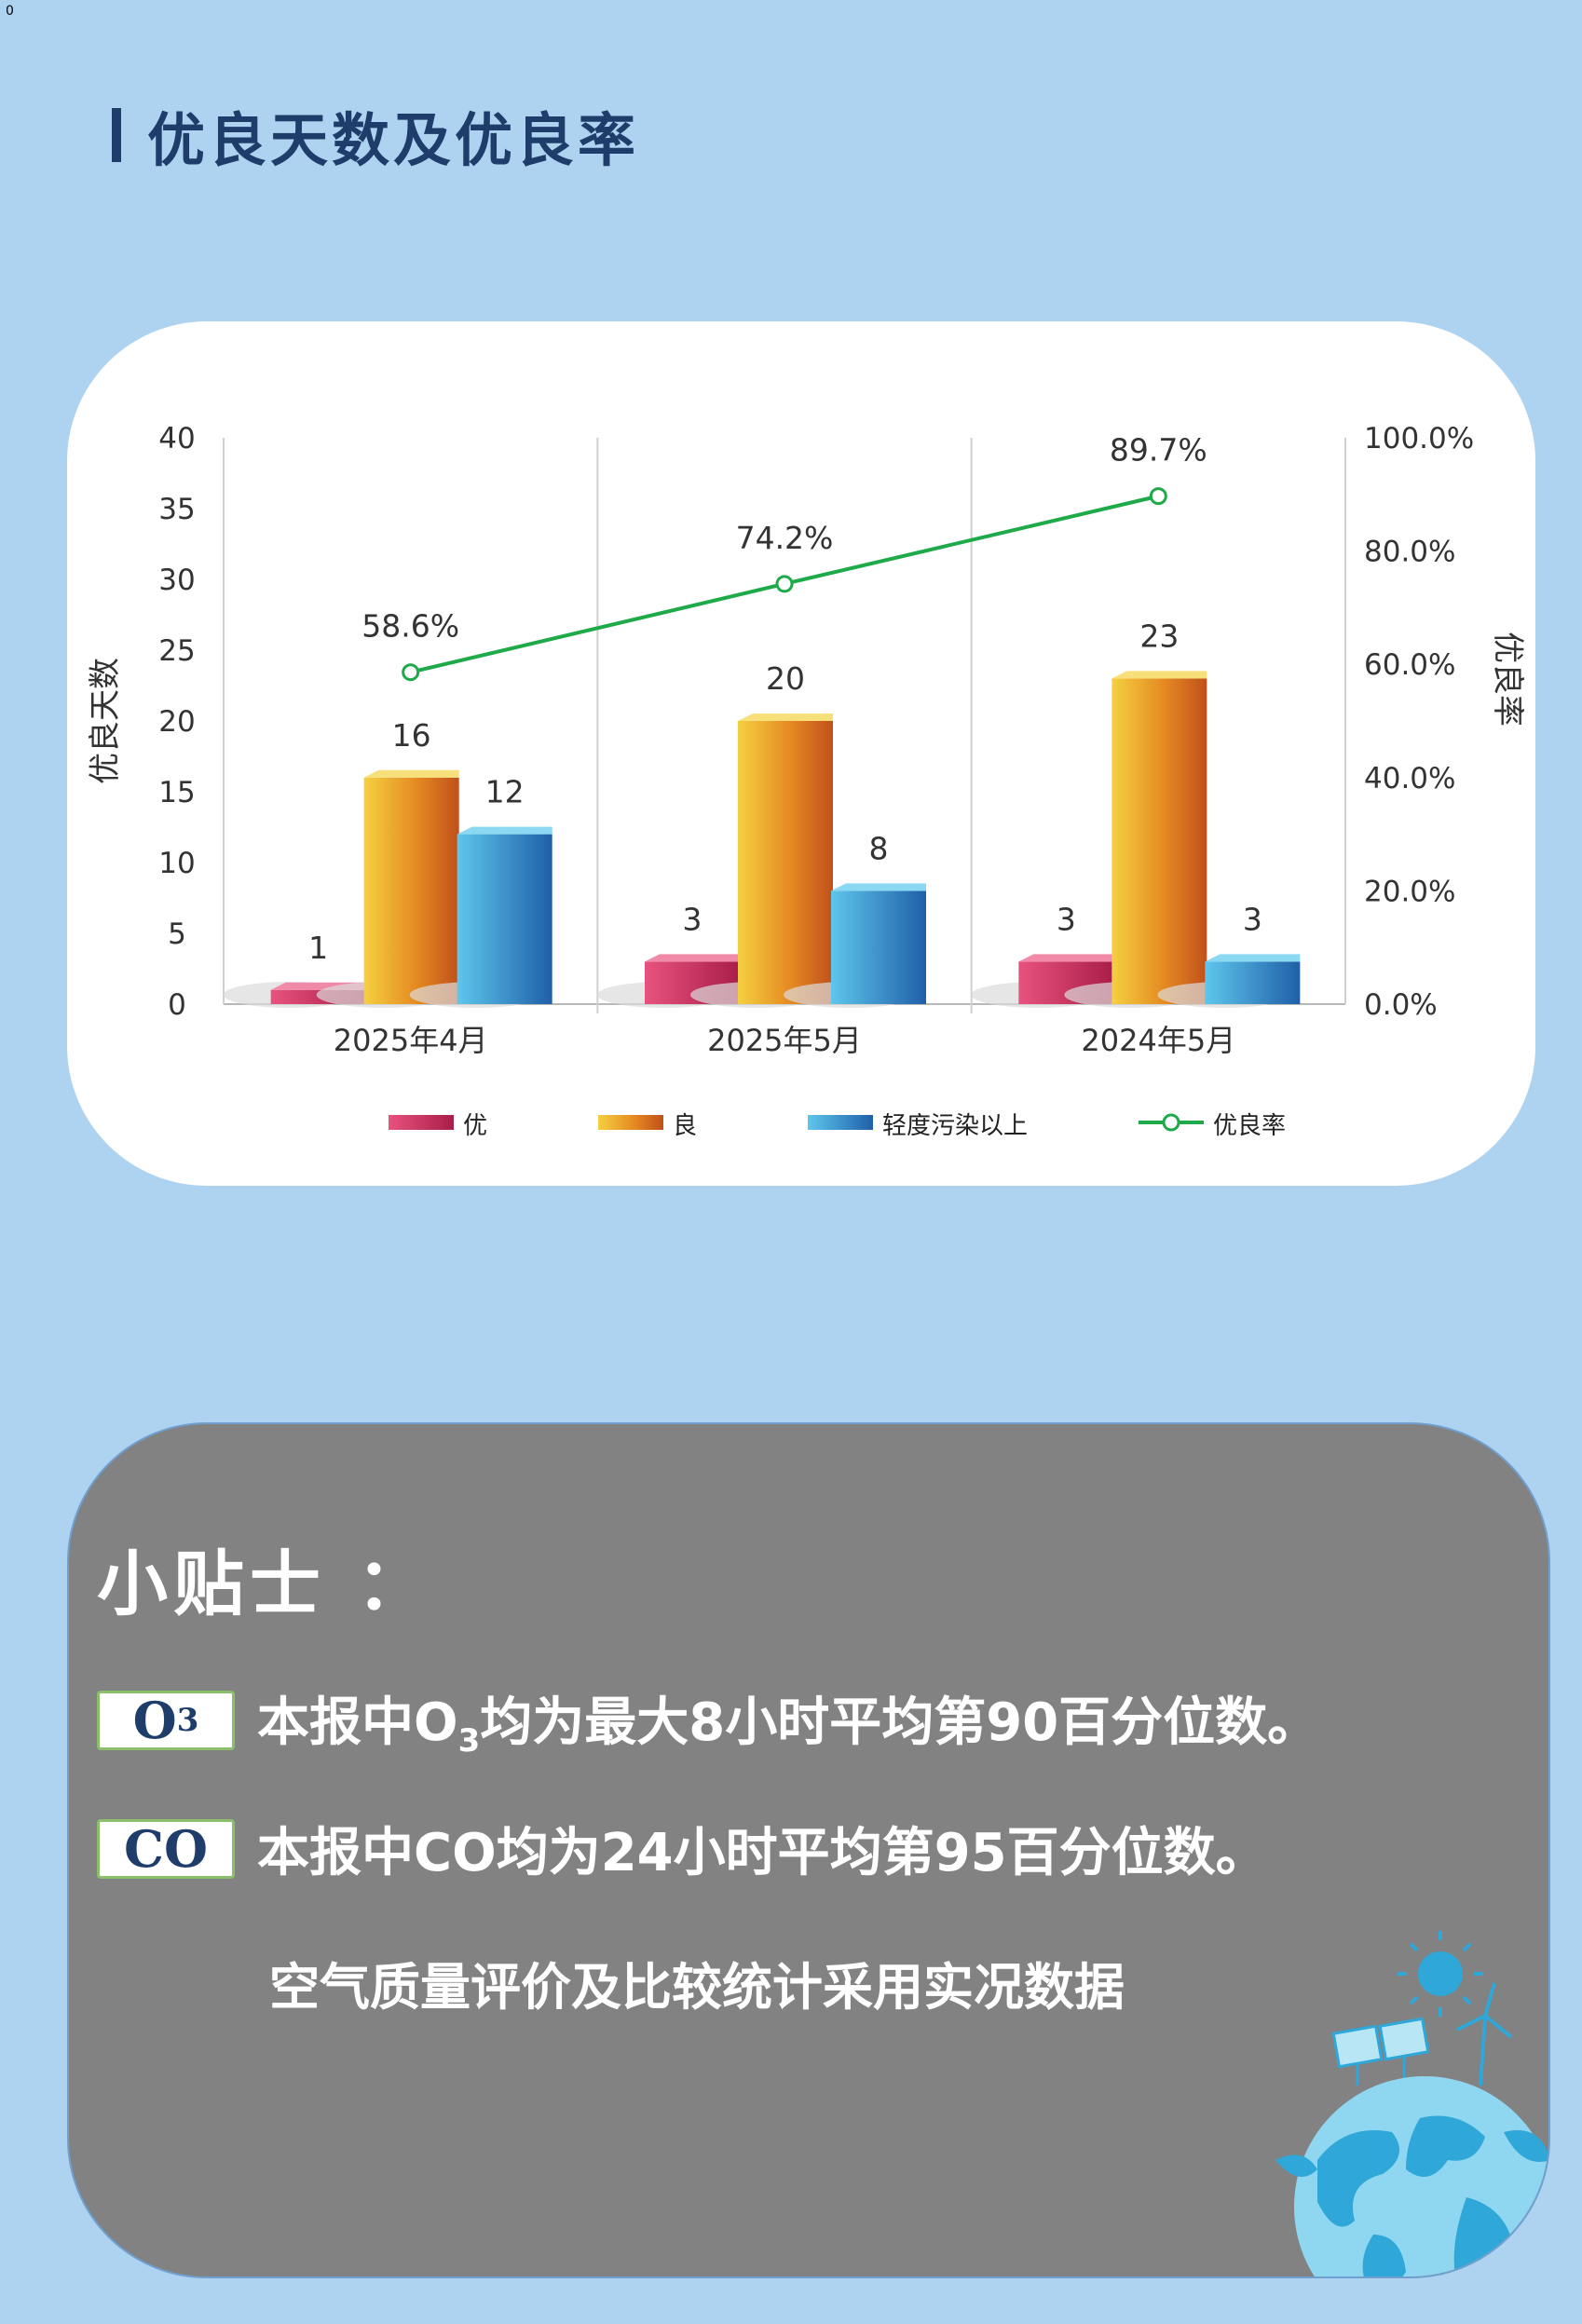  What do you see at coordinates (176, 722) in the screenshot?
I see `y-tick-label: 20` at bounding box center [176, 722].